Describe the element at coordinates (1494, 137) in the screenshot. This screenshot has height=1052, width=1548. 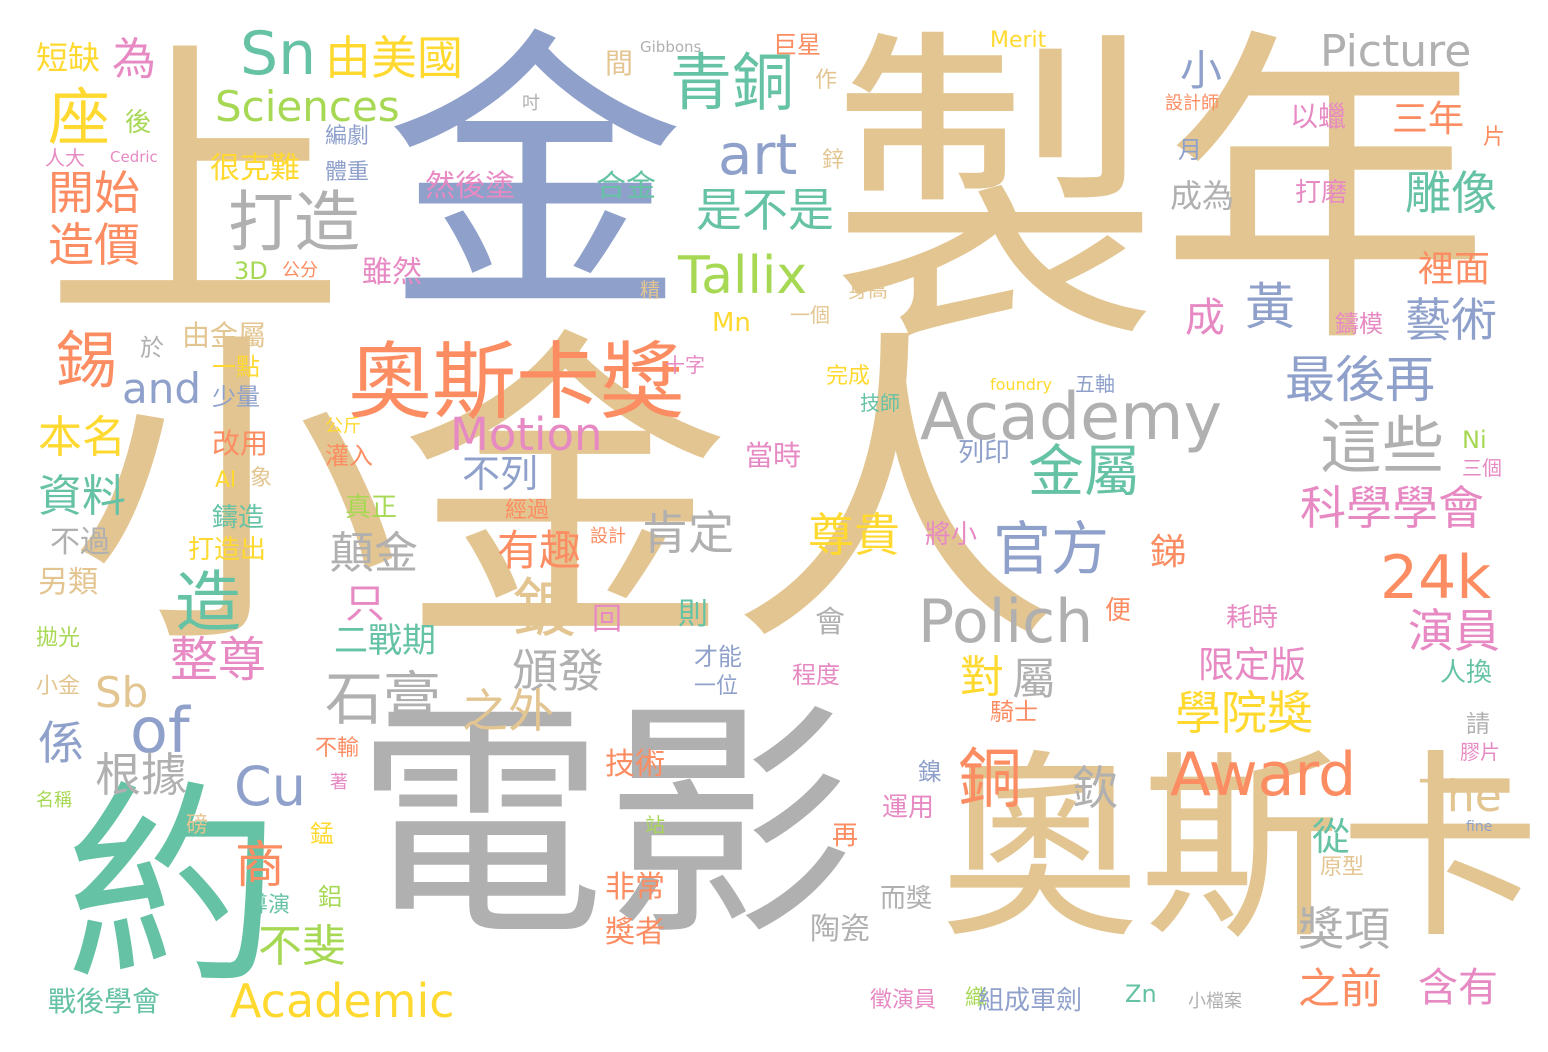
I see `cloud-word: 片` at that location.